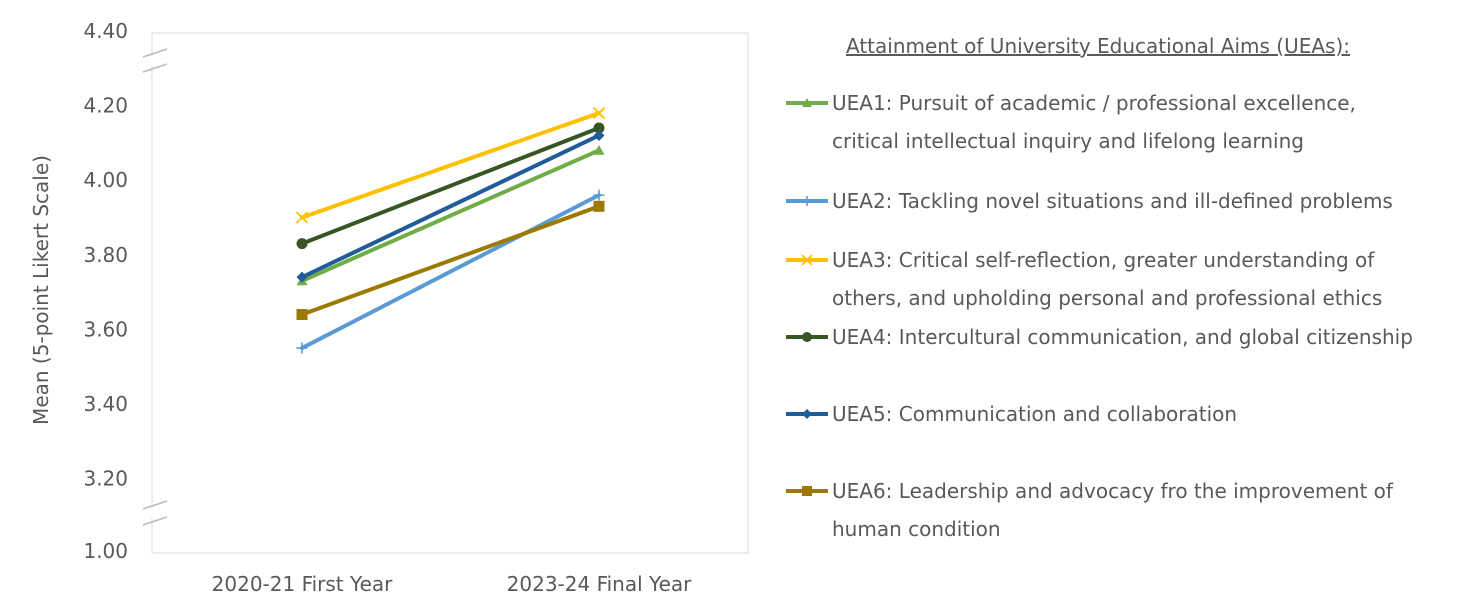  I want to click on y-tick-label: 4.40, so click(105, 31).